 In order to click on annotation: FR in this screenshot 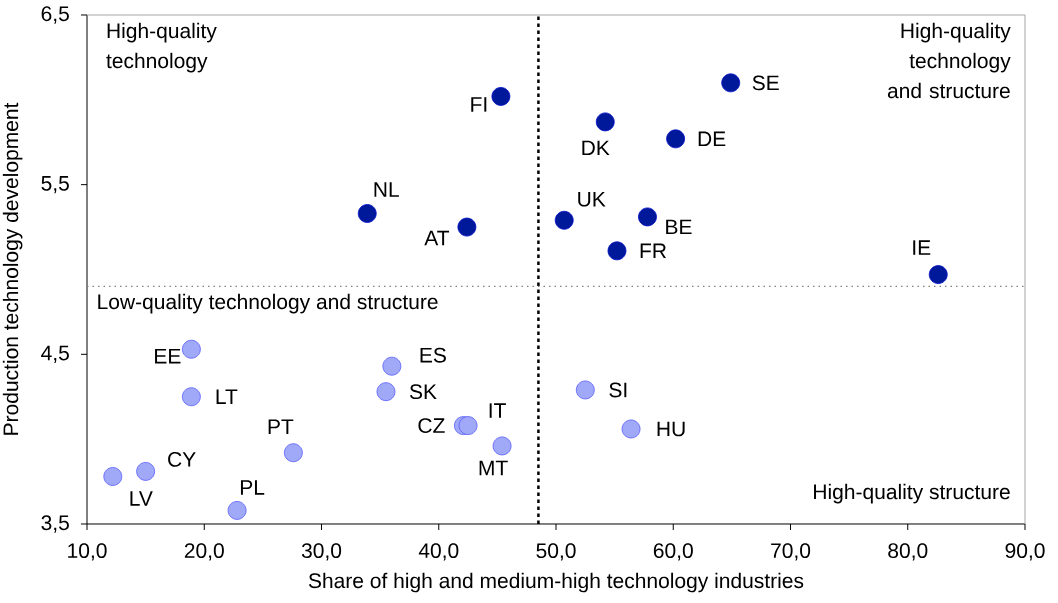, I will do `click(653, 251)`.